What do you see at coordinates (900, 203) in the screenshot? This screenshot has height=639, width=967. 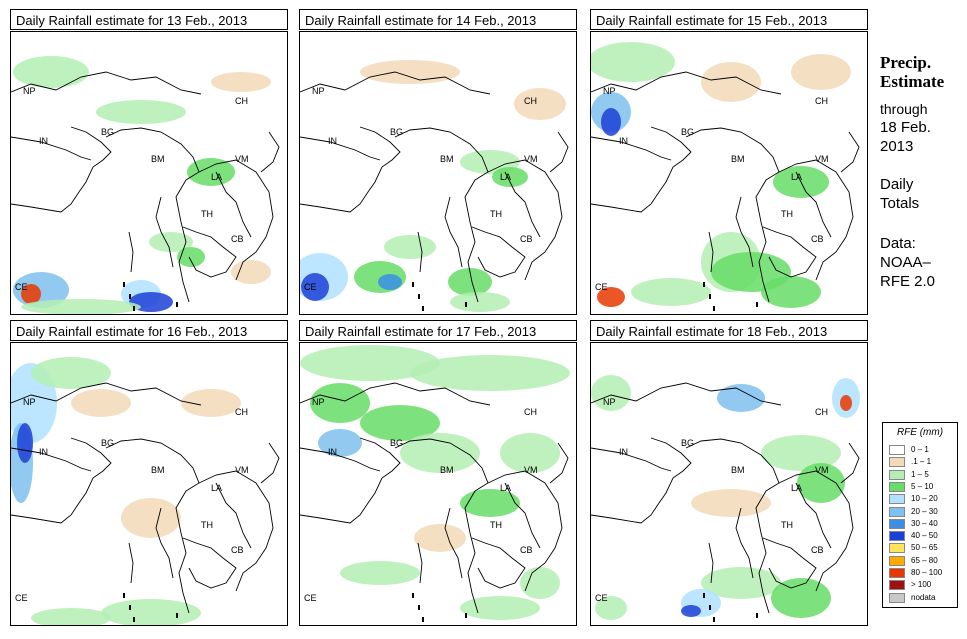 I see `daily-line: Totals` at bounding box center [900, 203].